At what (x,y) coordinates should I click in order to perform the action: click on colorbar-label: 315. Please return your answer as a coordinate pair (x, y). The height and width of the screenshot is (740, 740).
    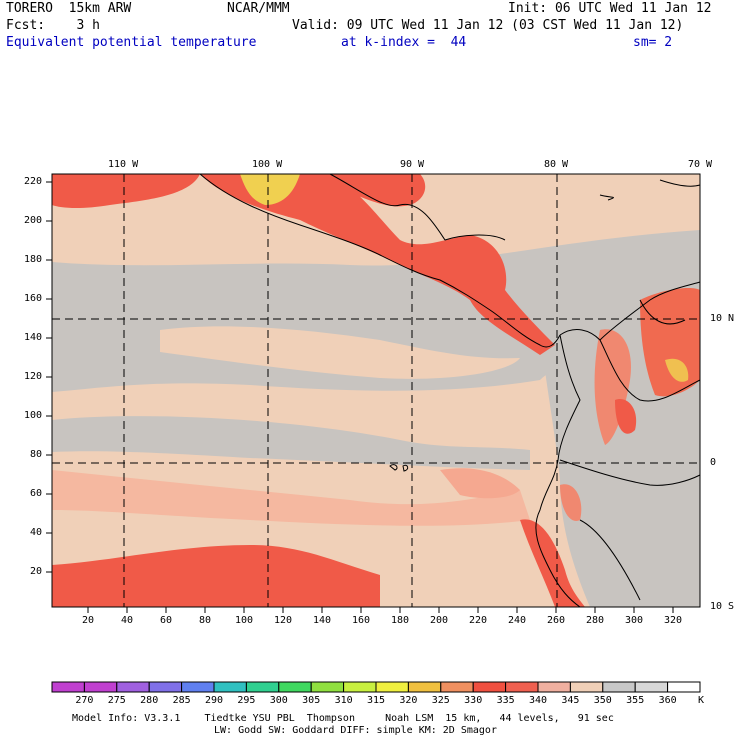
    Looking at the image, I should click on (376, 700).